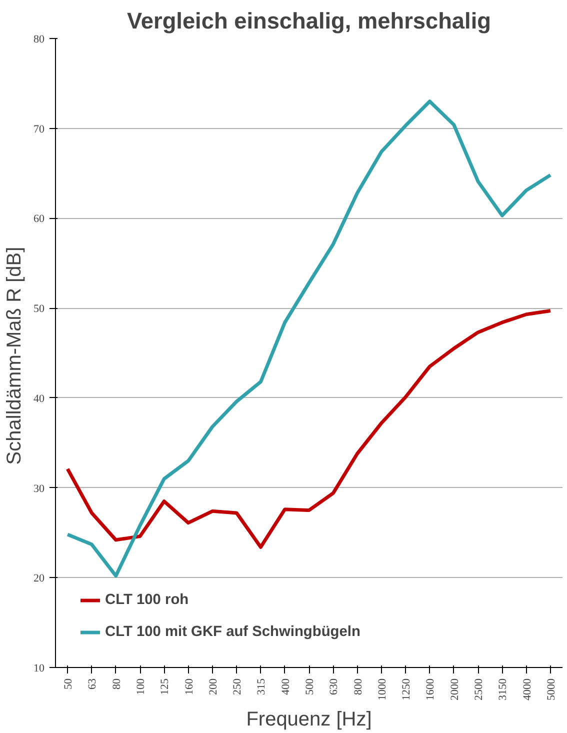 This screenshot has width=567, height=733. Describe the element at coordinates (39, 129) in the screenshot. I see `y-tick-label: 70` at that location.